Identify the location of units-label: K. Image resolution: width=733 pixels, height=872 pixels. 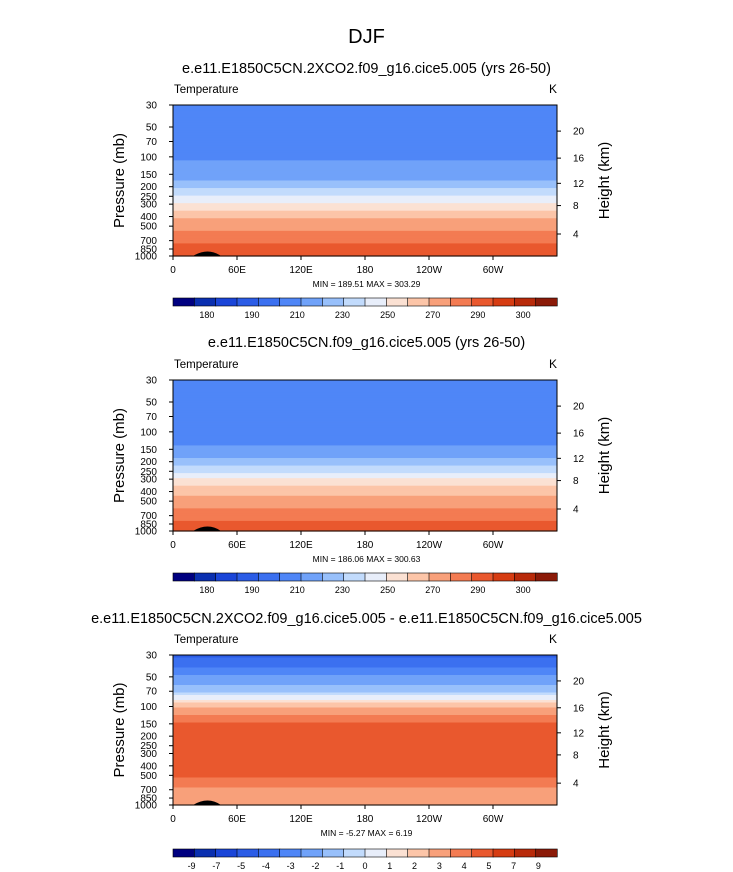
(553, 364).